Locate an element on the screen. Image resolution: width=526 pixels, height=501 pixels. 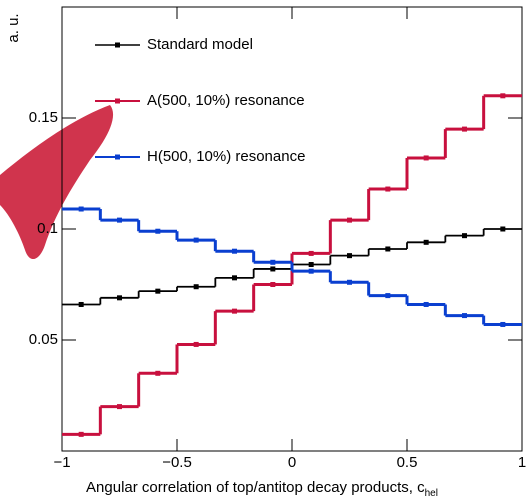
legend-label: A(500, 10%) resonance is located at coordinates (226, 100).